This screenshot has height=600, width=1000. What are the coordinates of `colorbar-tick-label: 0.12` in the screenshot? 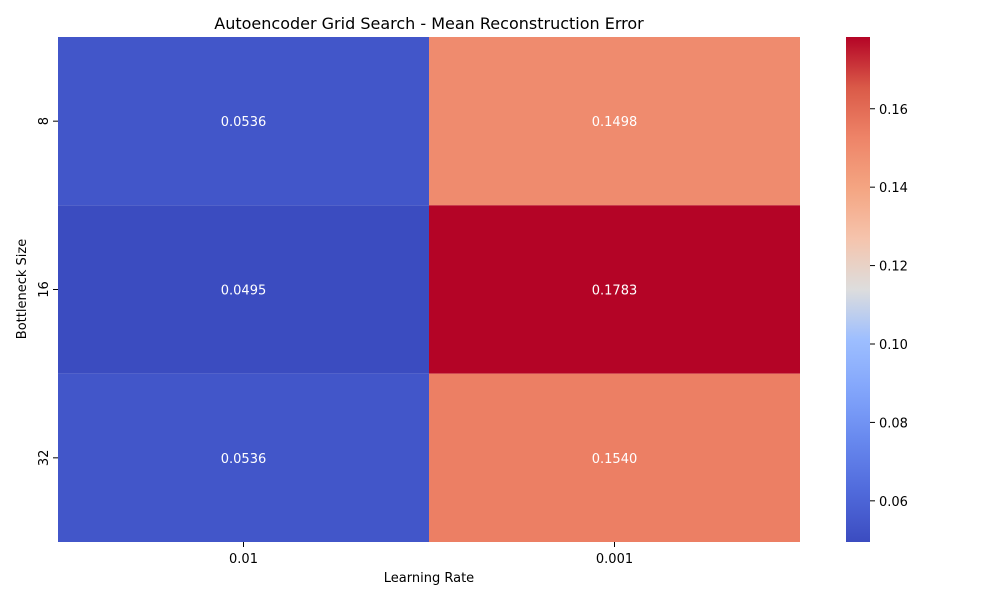 It's located at (893, 267).